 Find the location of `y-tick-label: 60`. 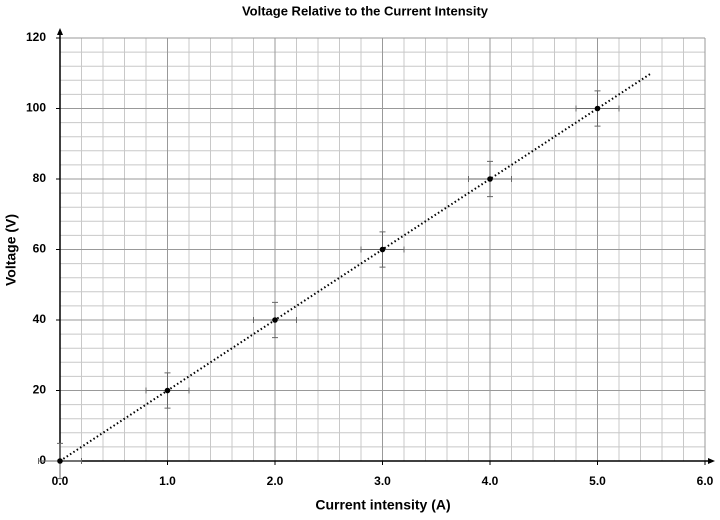

y-tick-label: 60 is located at coordinates (40, 249).